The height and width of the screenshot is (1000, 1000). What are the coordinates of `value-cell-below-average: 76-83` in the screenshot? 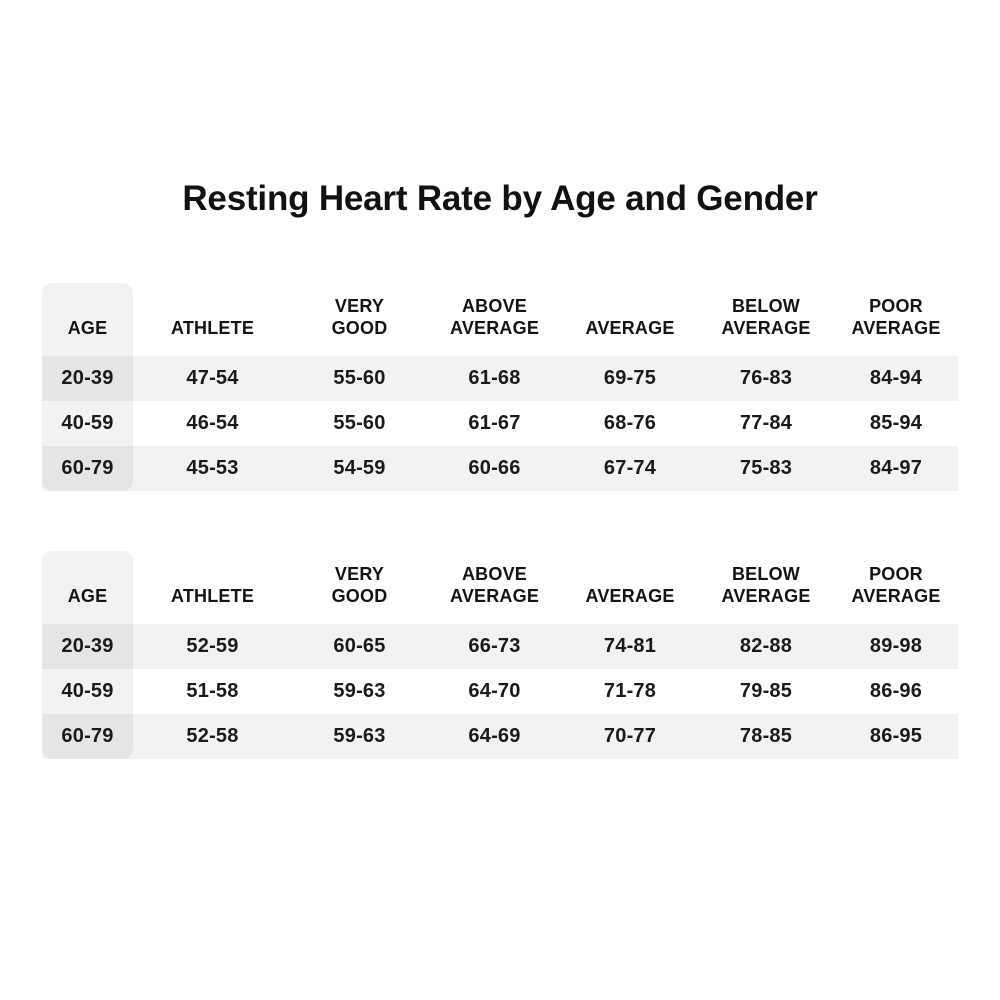 It's located at (766, 378).